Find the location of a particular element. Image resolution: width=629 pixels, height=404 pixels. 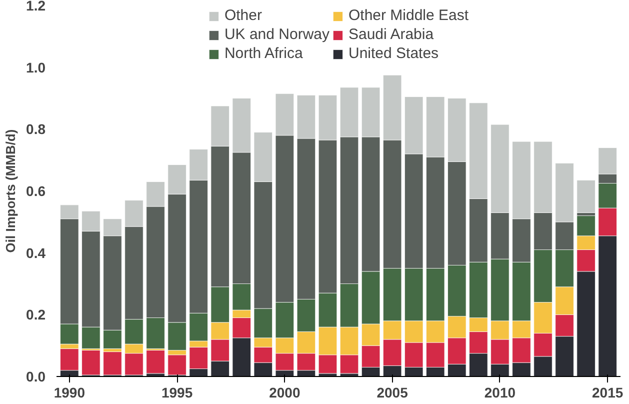

x-tick-label: 2005 is located at coordinates (392, 392).